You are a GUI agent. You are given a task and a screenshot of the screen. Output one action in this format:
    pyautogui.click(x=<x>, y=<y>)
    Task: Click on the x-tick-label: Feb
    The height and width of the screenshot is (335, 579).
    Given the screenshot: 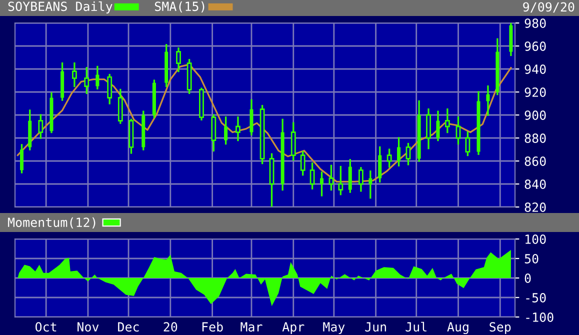 What is the action you would take?
    pyautogui.click(x=212, y=327)
    